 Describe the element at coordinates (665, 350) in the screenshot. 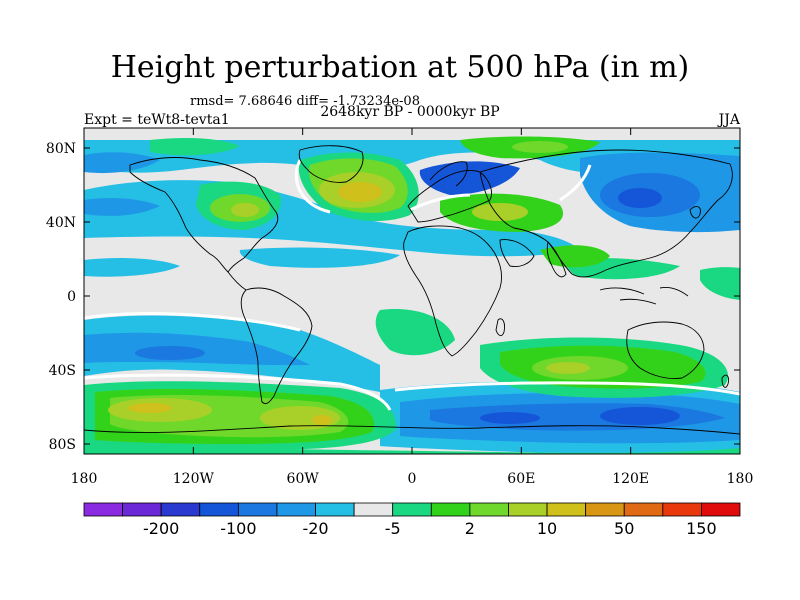

I see `australia-outline` at that location.